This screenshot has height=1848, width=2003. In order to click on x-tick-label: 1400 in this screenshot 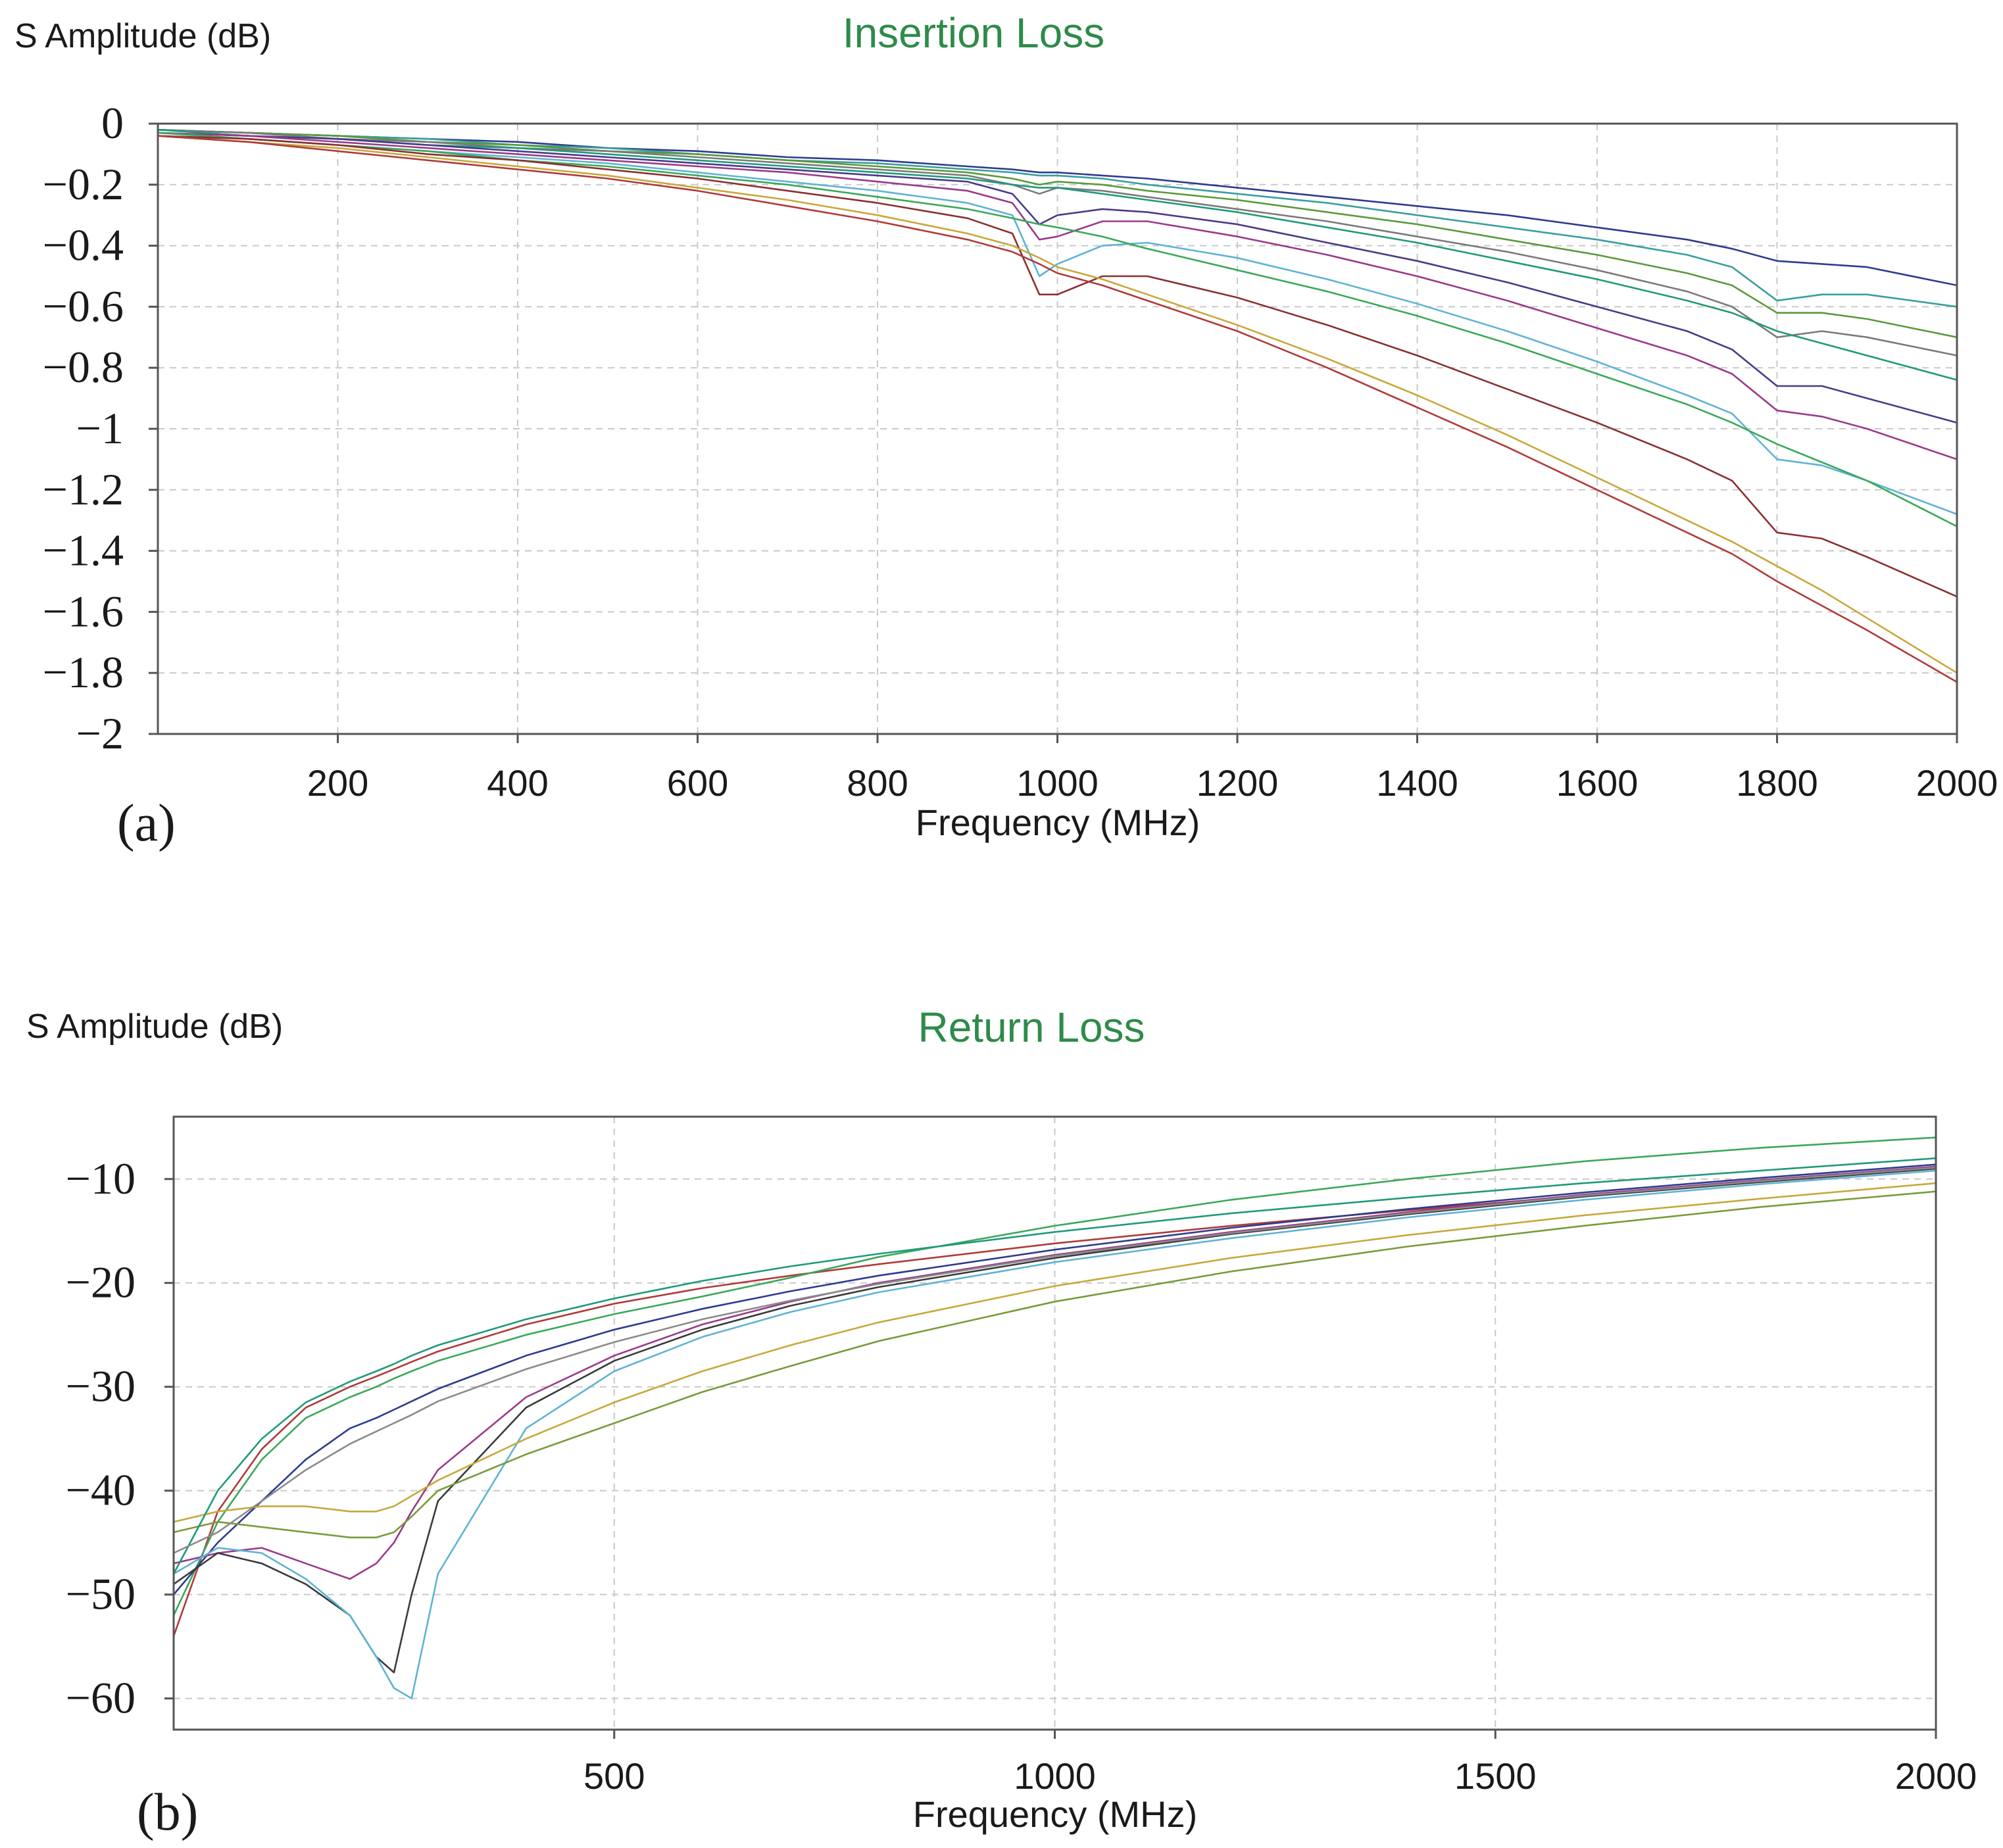, I will do `click(1417, 783)`.